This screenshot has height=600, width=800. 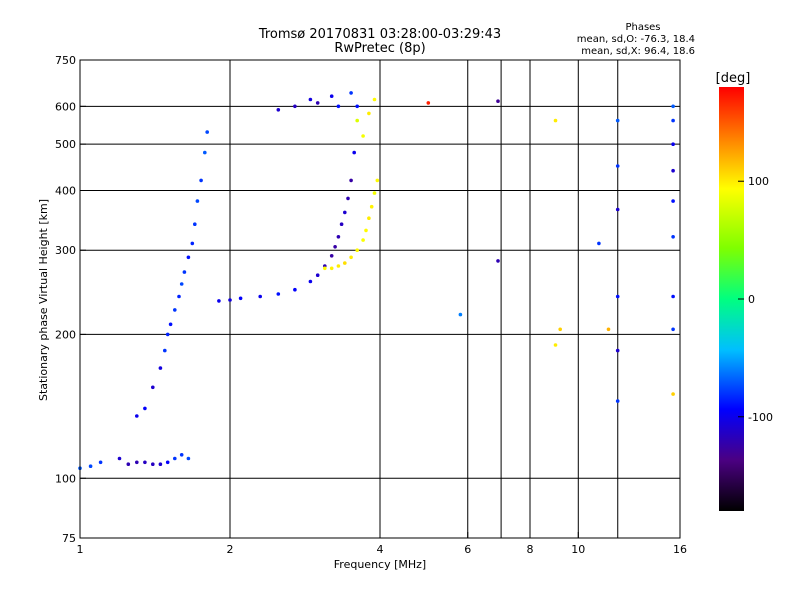 What do you see at coordinates (758, 181) in the screenshot?
I see `colorbar-tick-label: 100` at bounding box center [758, 181].